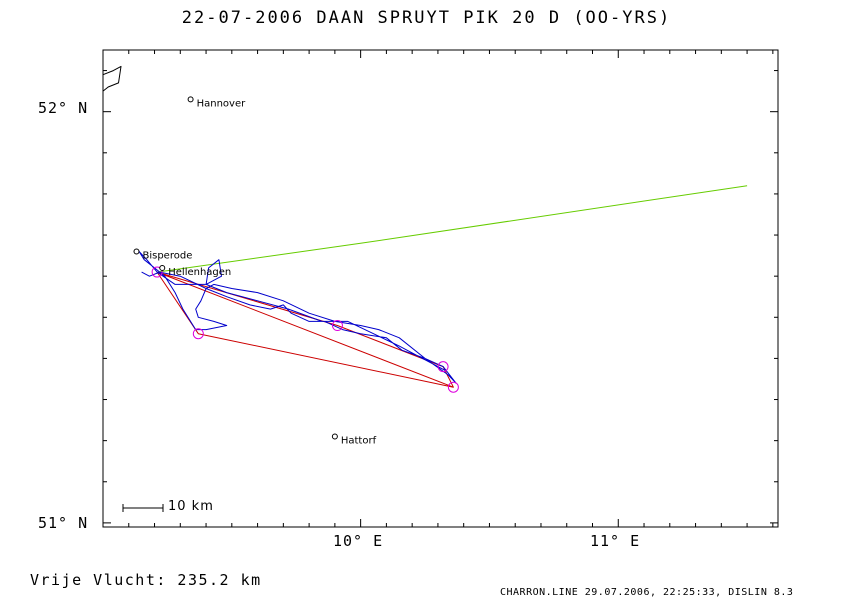 Image resolution: width=853 pixels, height=603 pixels. I want to click on lat-label-52: 52° N, so click(63, 108).